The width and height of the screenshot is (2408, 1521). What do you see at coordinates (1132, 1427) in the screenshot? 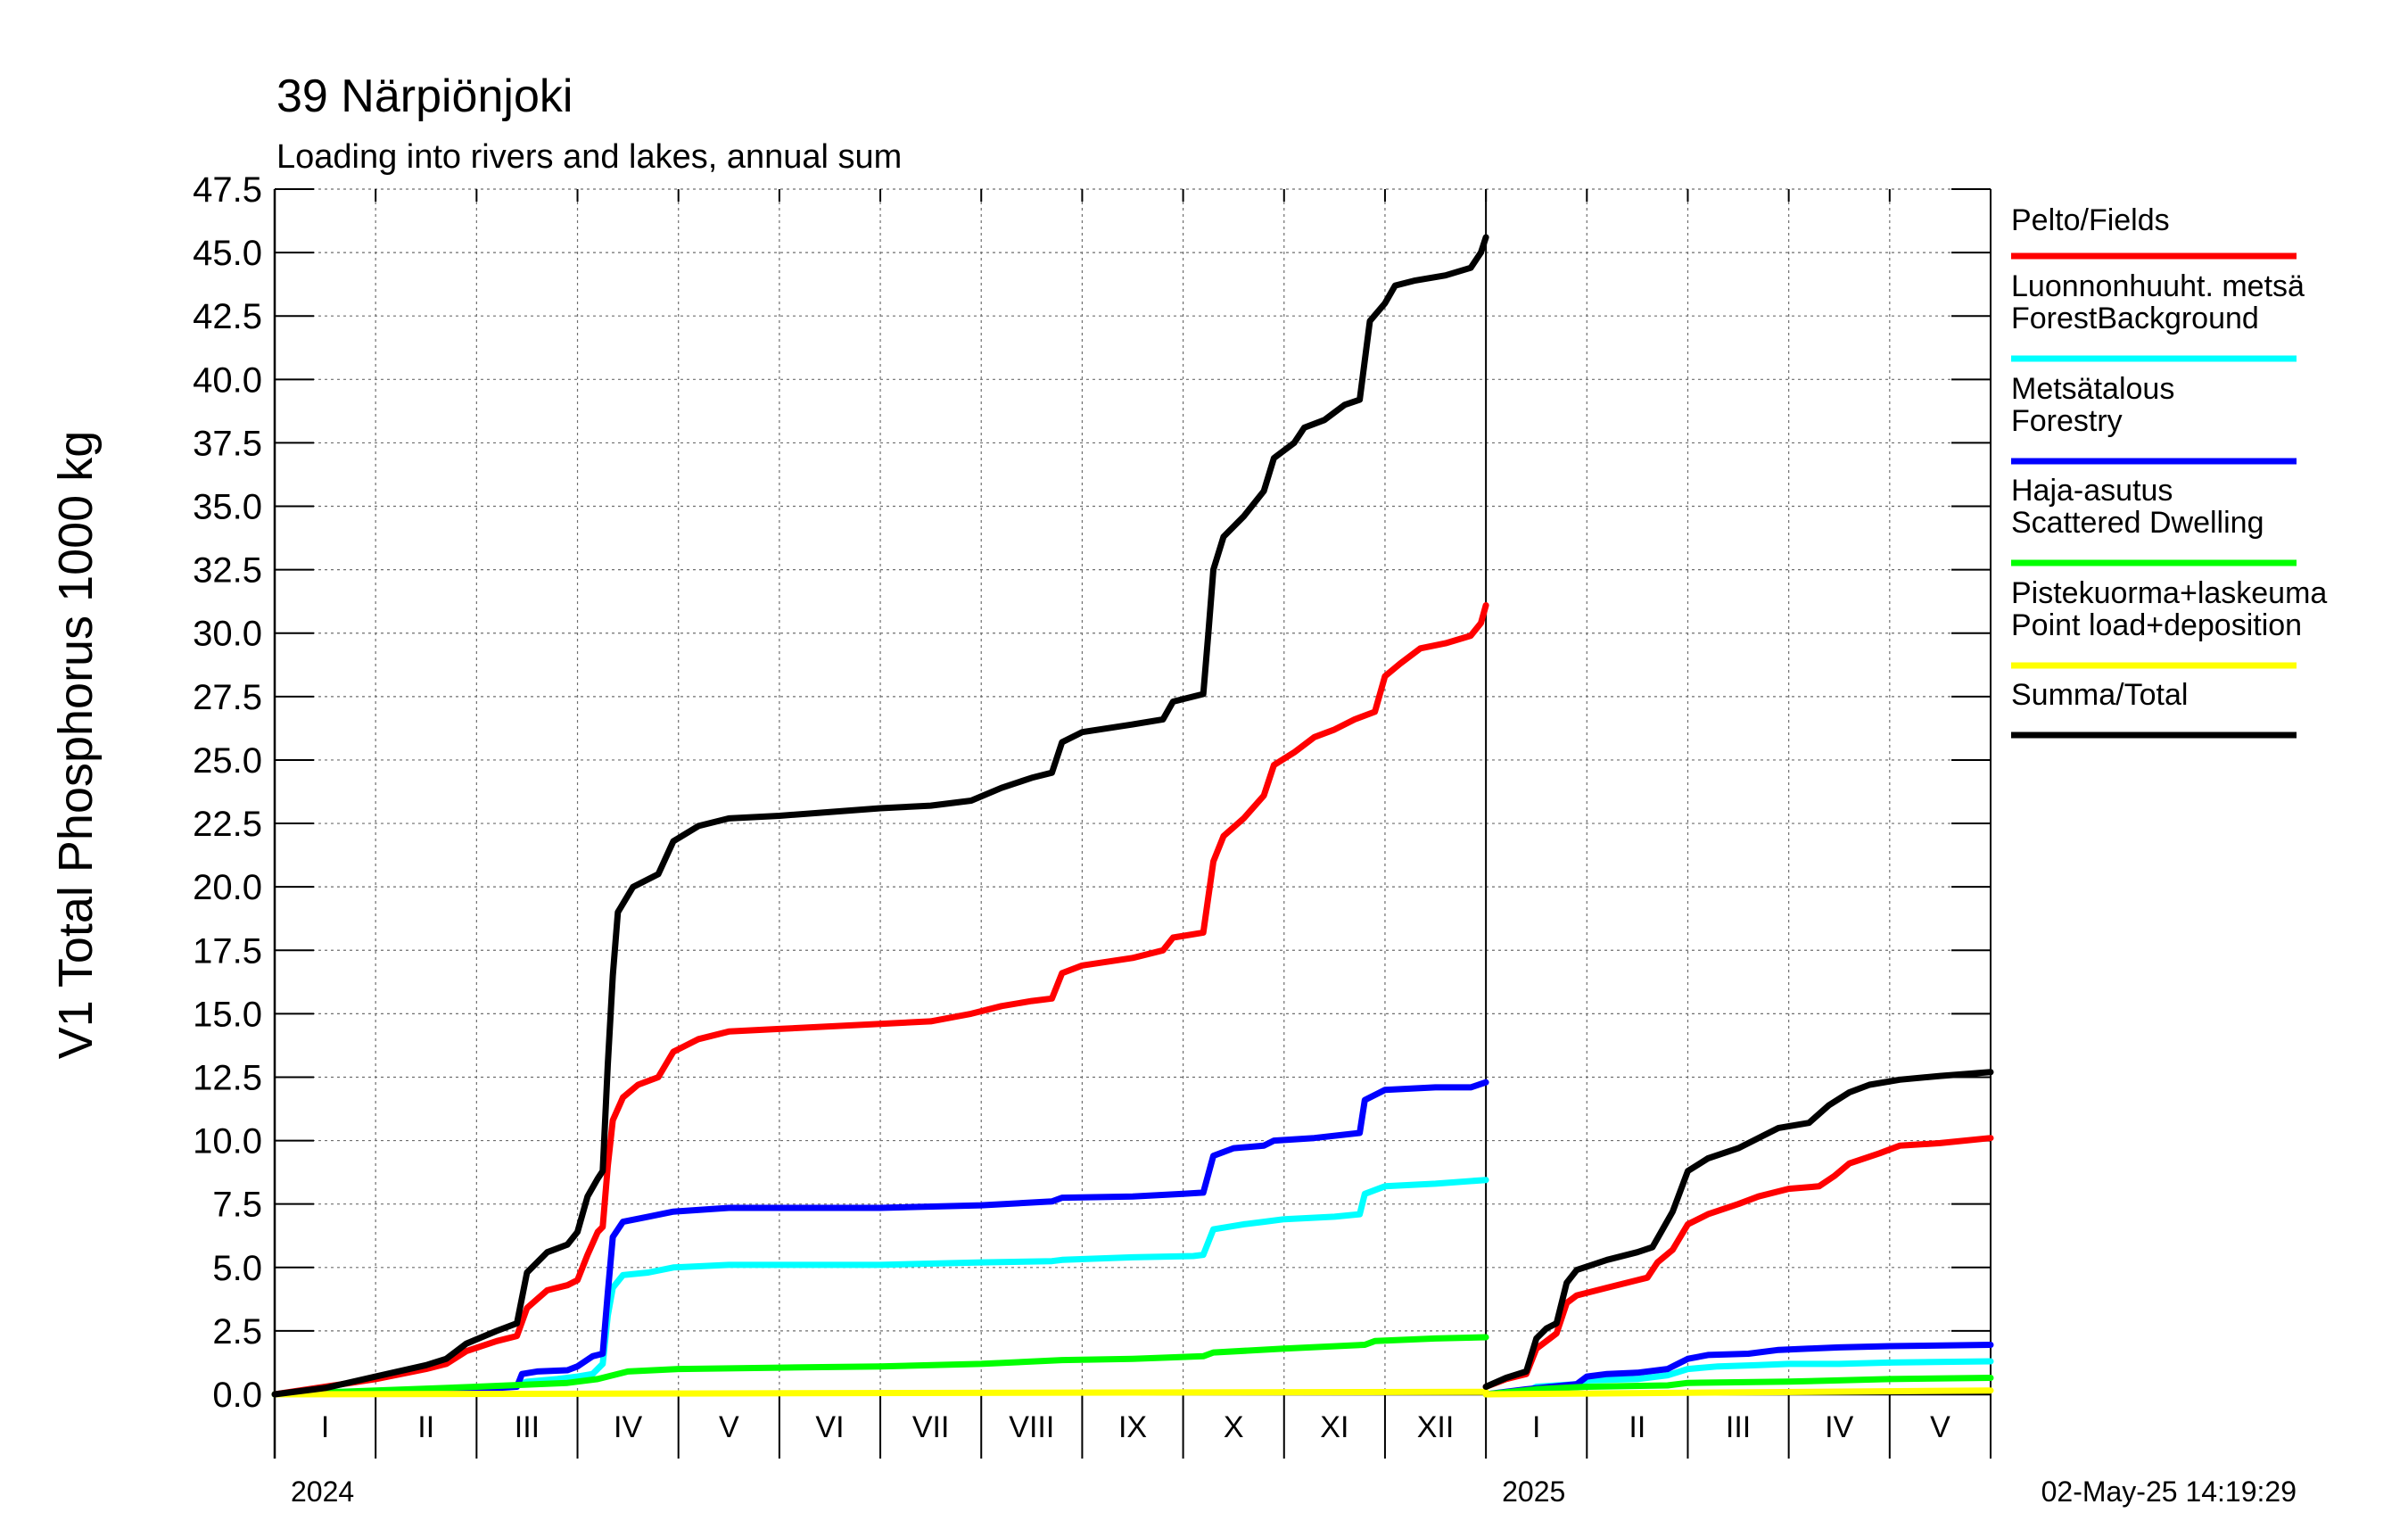
I see `x-month-label: IX` at bounding box center [1132, 1427].